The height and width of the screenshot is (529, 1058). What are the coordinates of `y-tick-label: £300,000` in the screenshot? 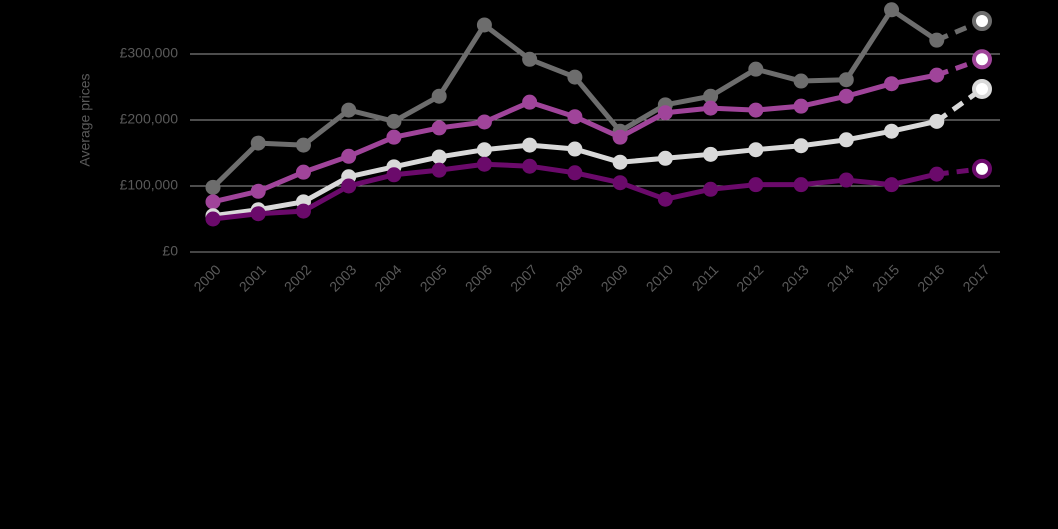 It's located at (149, 53).